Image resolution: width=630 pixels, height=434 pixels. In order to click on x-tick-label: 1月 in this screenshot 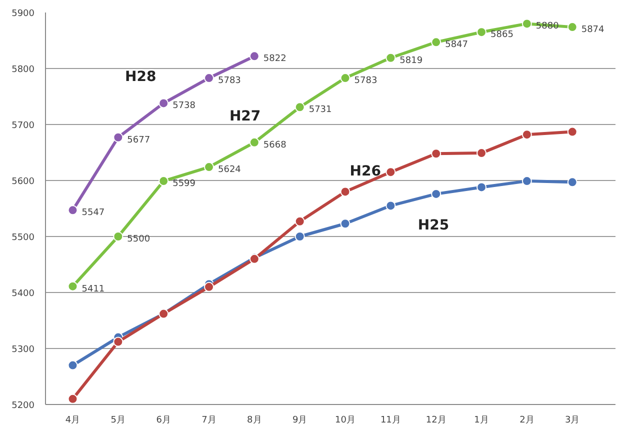, I will do `click(481, 421)`.